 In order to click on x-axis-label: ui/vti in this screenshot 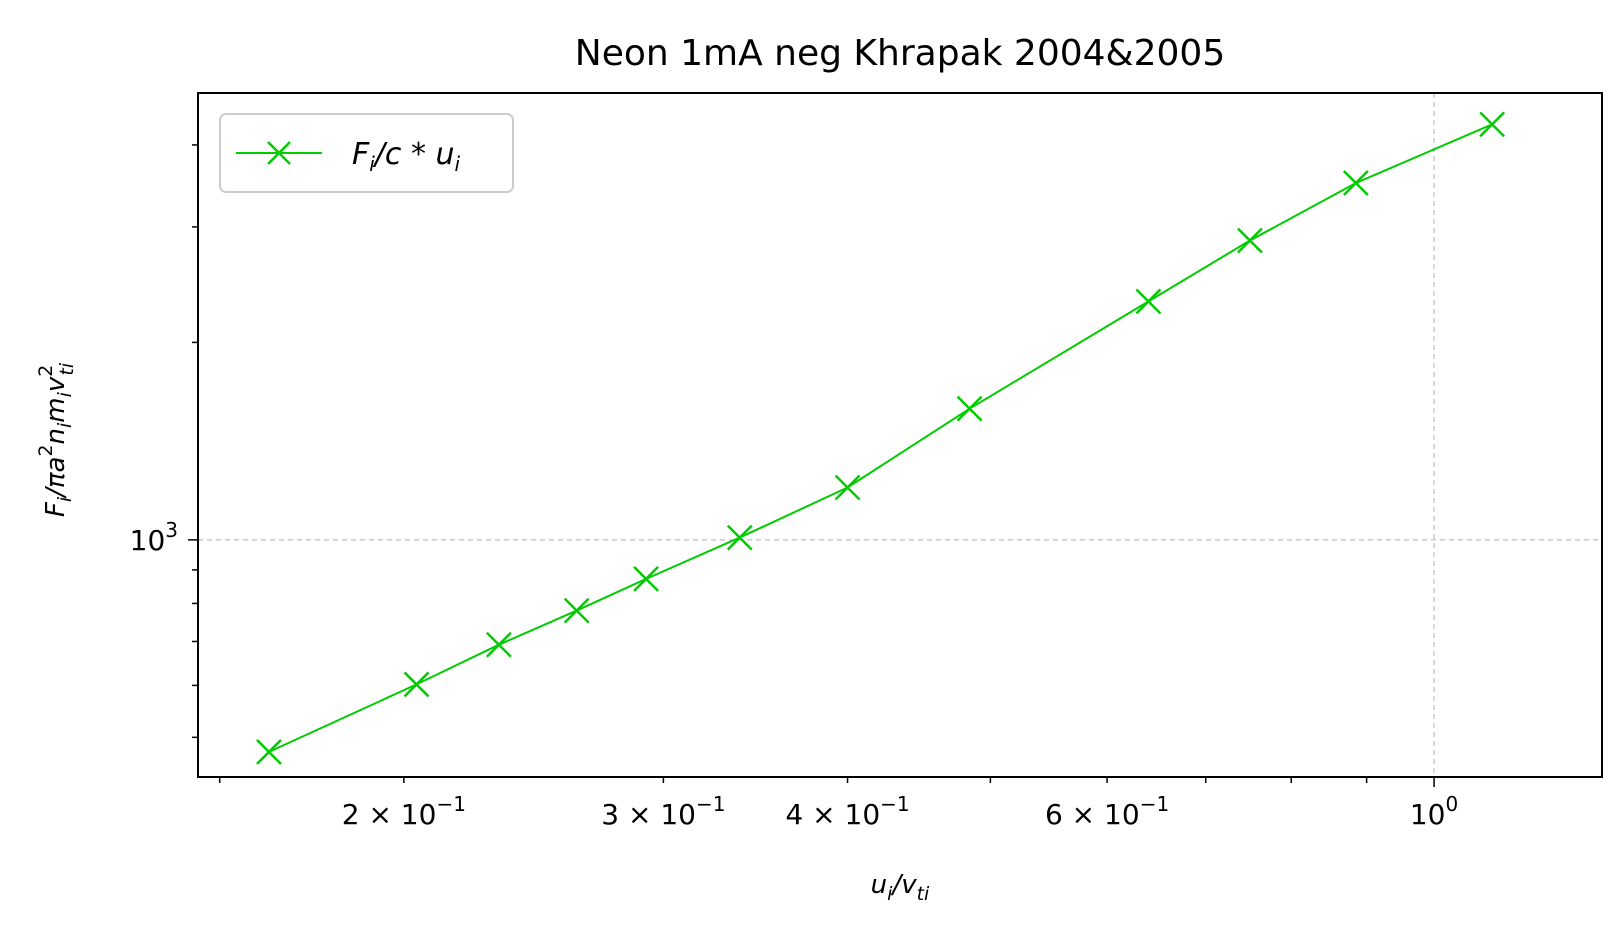, I will do `click(900, 887)`.